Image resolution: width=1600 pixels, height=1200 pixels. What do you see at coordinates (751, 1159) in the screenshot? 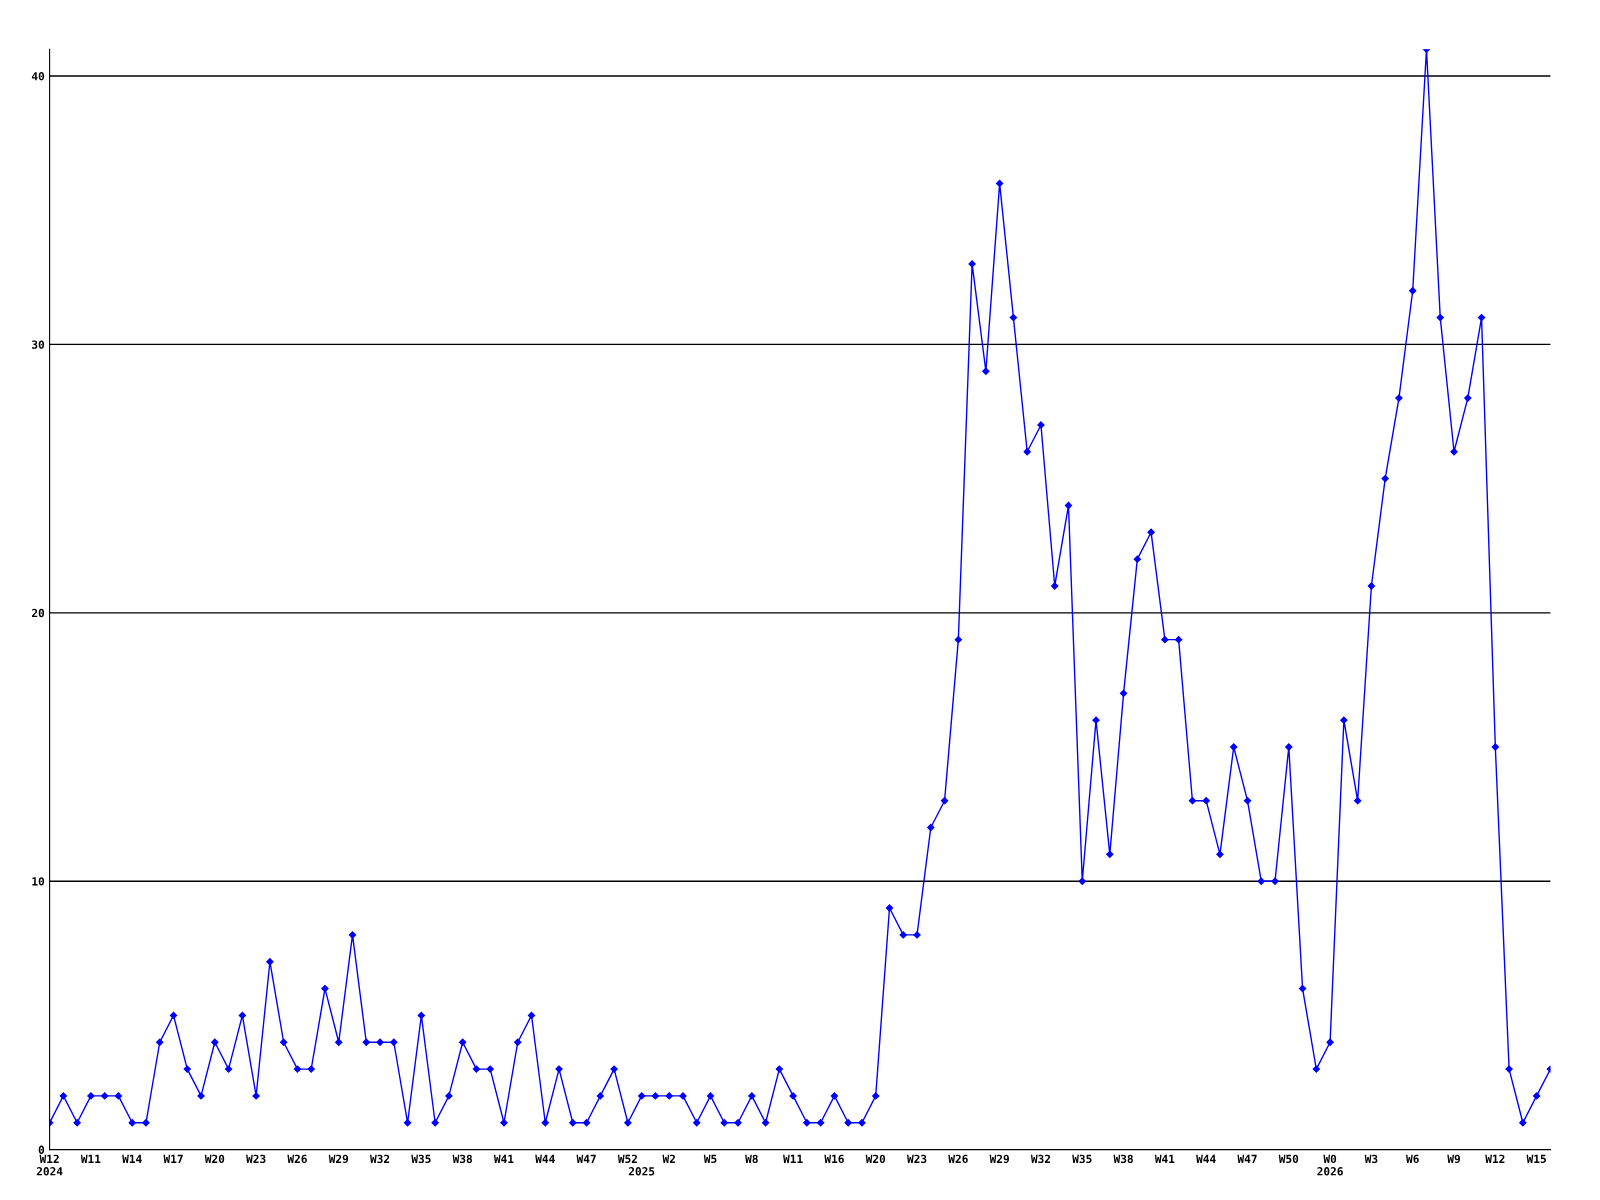
I see `x-tick-label: W8` at bounding box center [751, 1159].